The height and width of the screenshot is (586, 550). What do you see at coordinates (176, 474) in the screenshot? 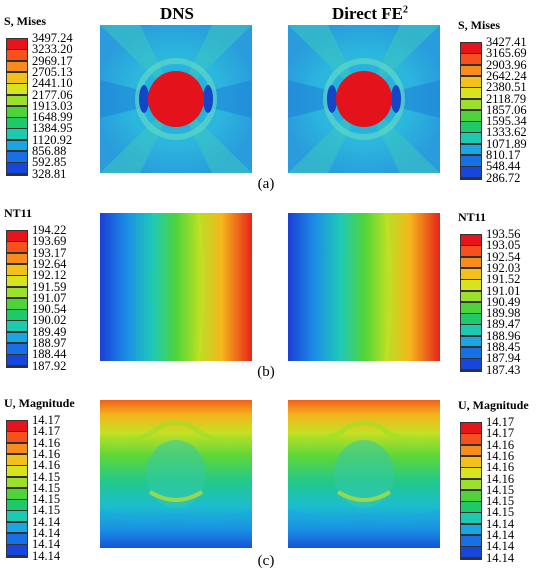
I see `displacement-field-dns` at bounding box center [176, 474].